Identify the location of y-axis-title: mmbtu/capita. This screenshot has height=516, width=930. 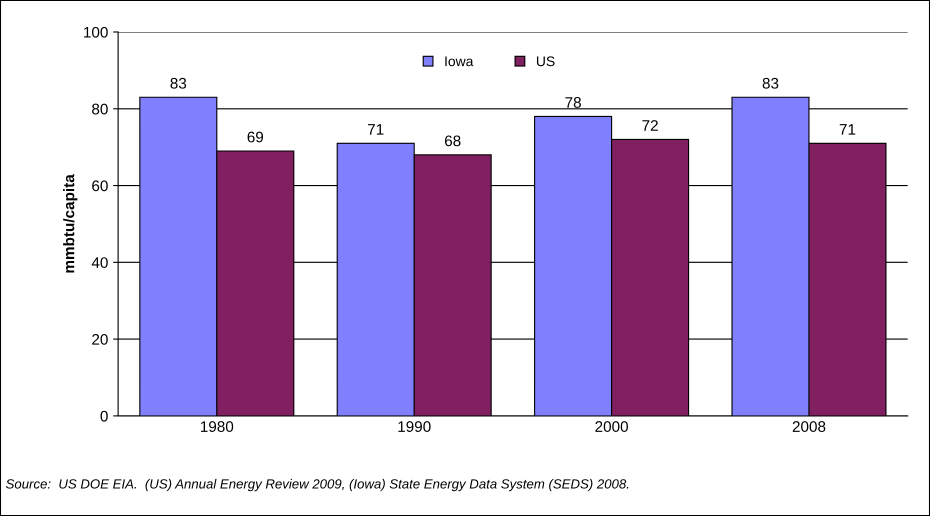
(70, 223).